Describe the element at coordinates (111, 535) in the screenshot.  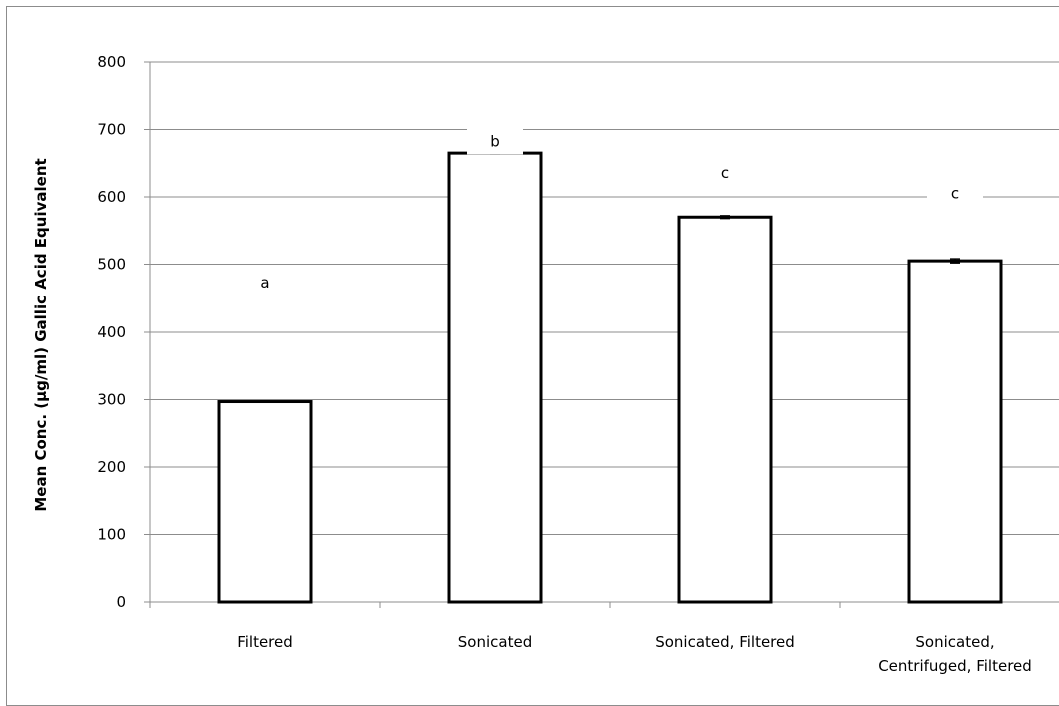
I see `y-tick-label: 100` at that location.